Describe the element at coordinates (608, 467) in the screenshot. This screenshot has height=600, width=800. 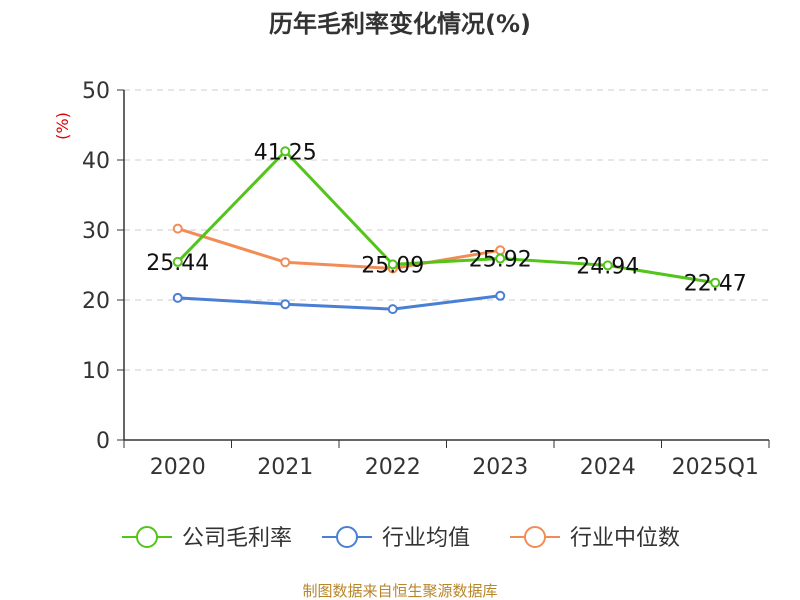
I see `x-tick-label: 2024` at that location.